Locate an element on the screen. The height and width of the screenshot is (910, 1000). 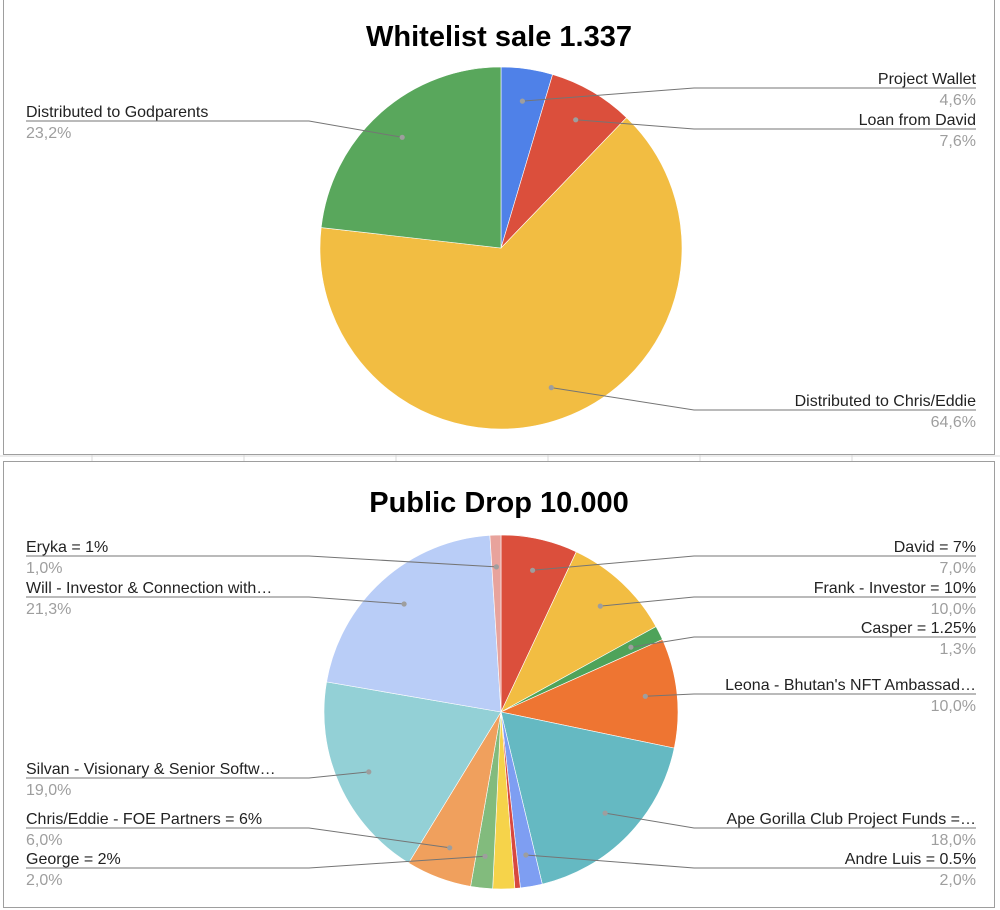
whitelist-leader-dot-distributed-to-godparents is located at coordinates (402, 137).